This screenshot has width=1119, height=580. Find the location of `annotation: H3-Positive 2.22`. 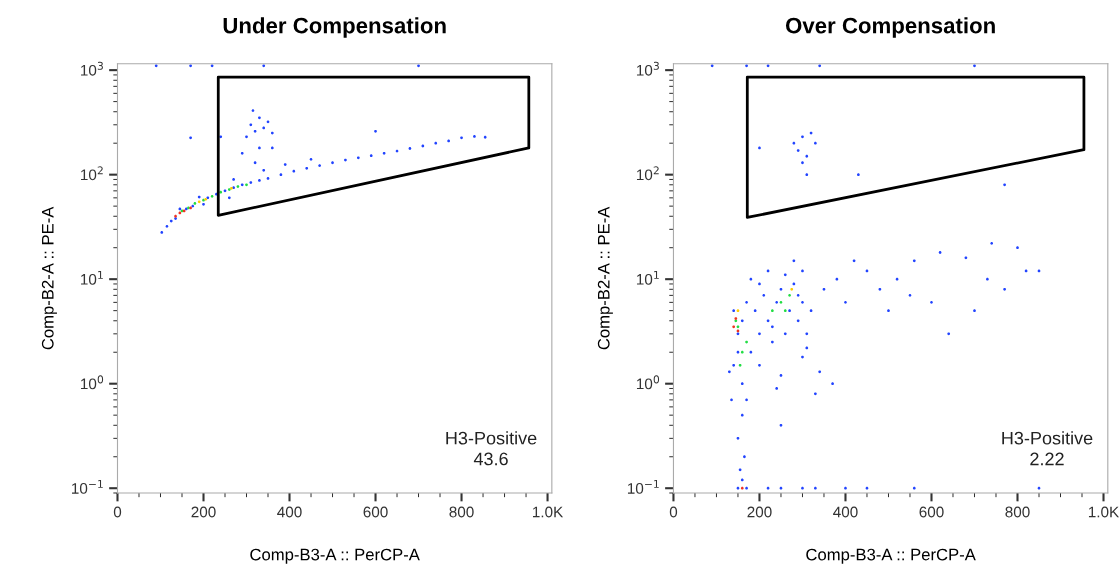

annotation: H3-Positive 2.22 is located at coordinates (1047, 448).